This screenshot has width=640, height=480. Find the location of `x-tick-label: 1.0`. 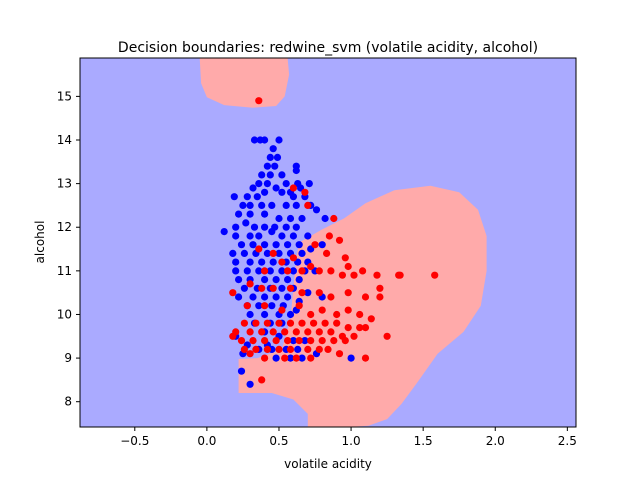

x-tick-label: 1.0 is located at coordinates (351, 441).